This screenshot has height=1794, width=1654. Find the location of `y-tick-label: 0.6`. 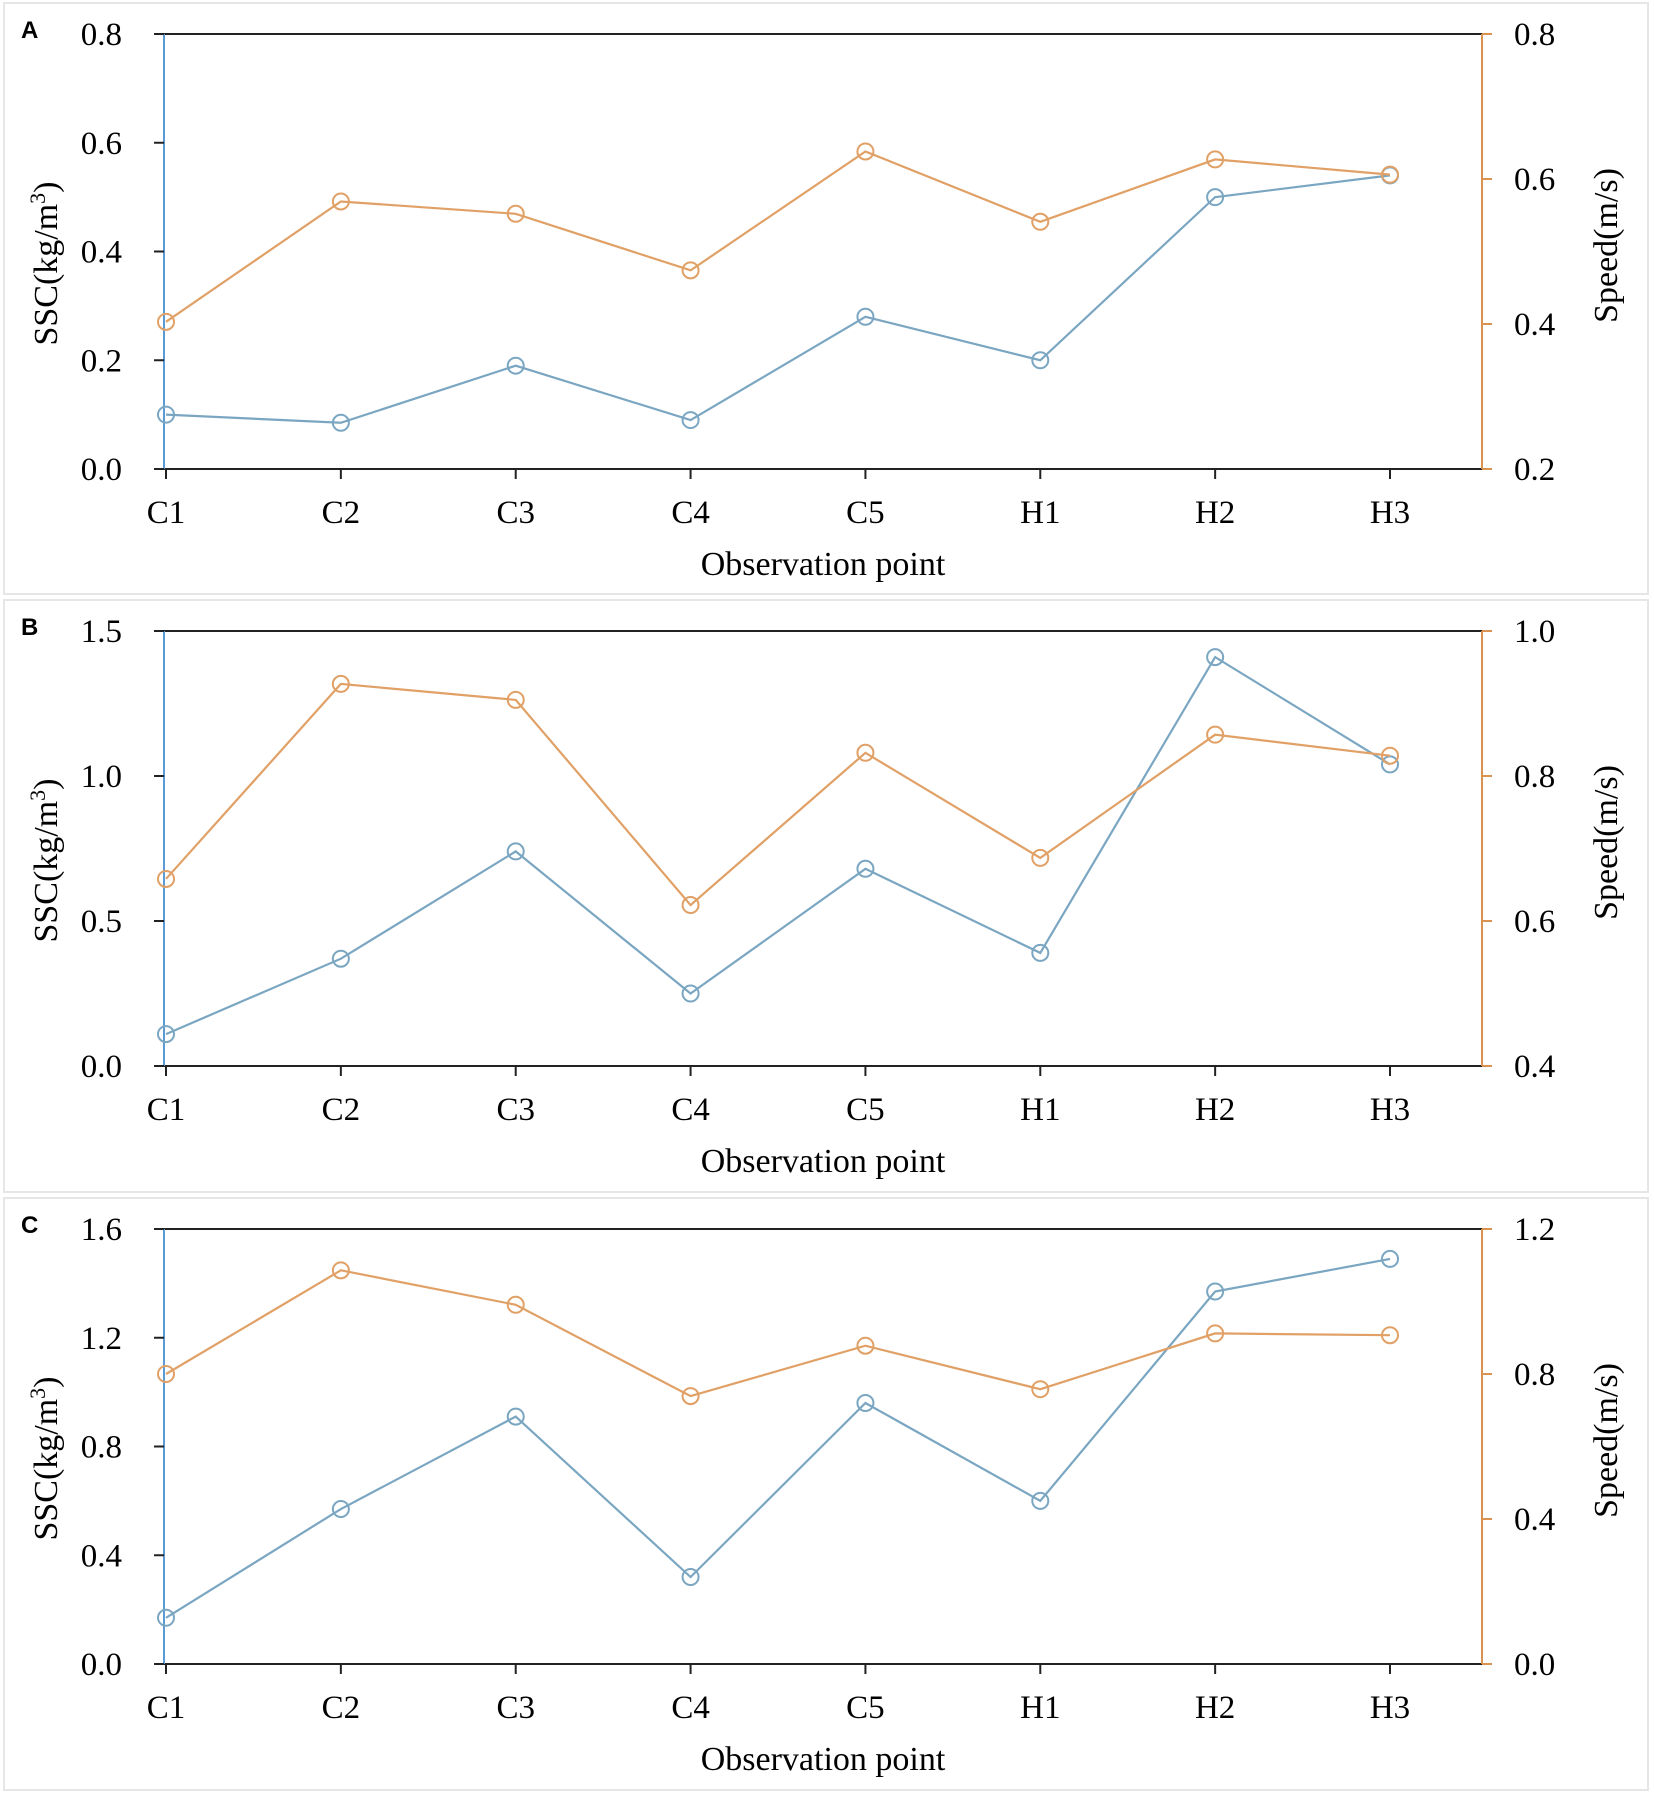

y-tick-label: 0.6 is located at coordinates (101, 144).